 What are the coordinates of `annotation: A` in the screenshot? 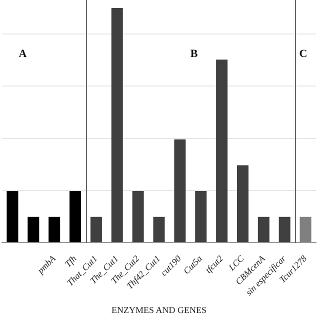 It's located at (22, 54).